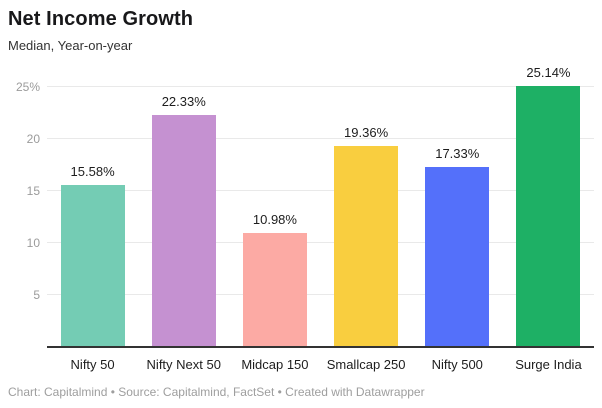 The image size is (602, 408). Describe the element at coordinates (101, 19) in the screenshot. I see `chart-title: Net Income Growth` at that location.